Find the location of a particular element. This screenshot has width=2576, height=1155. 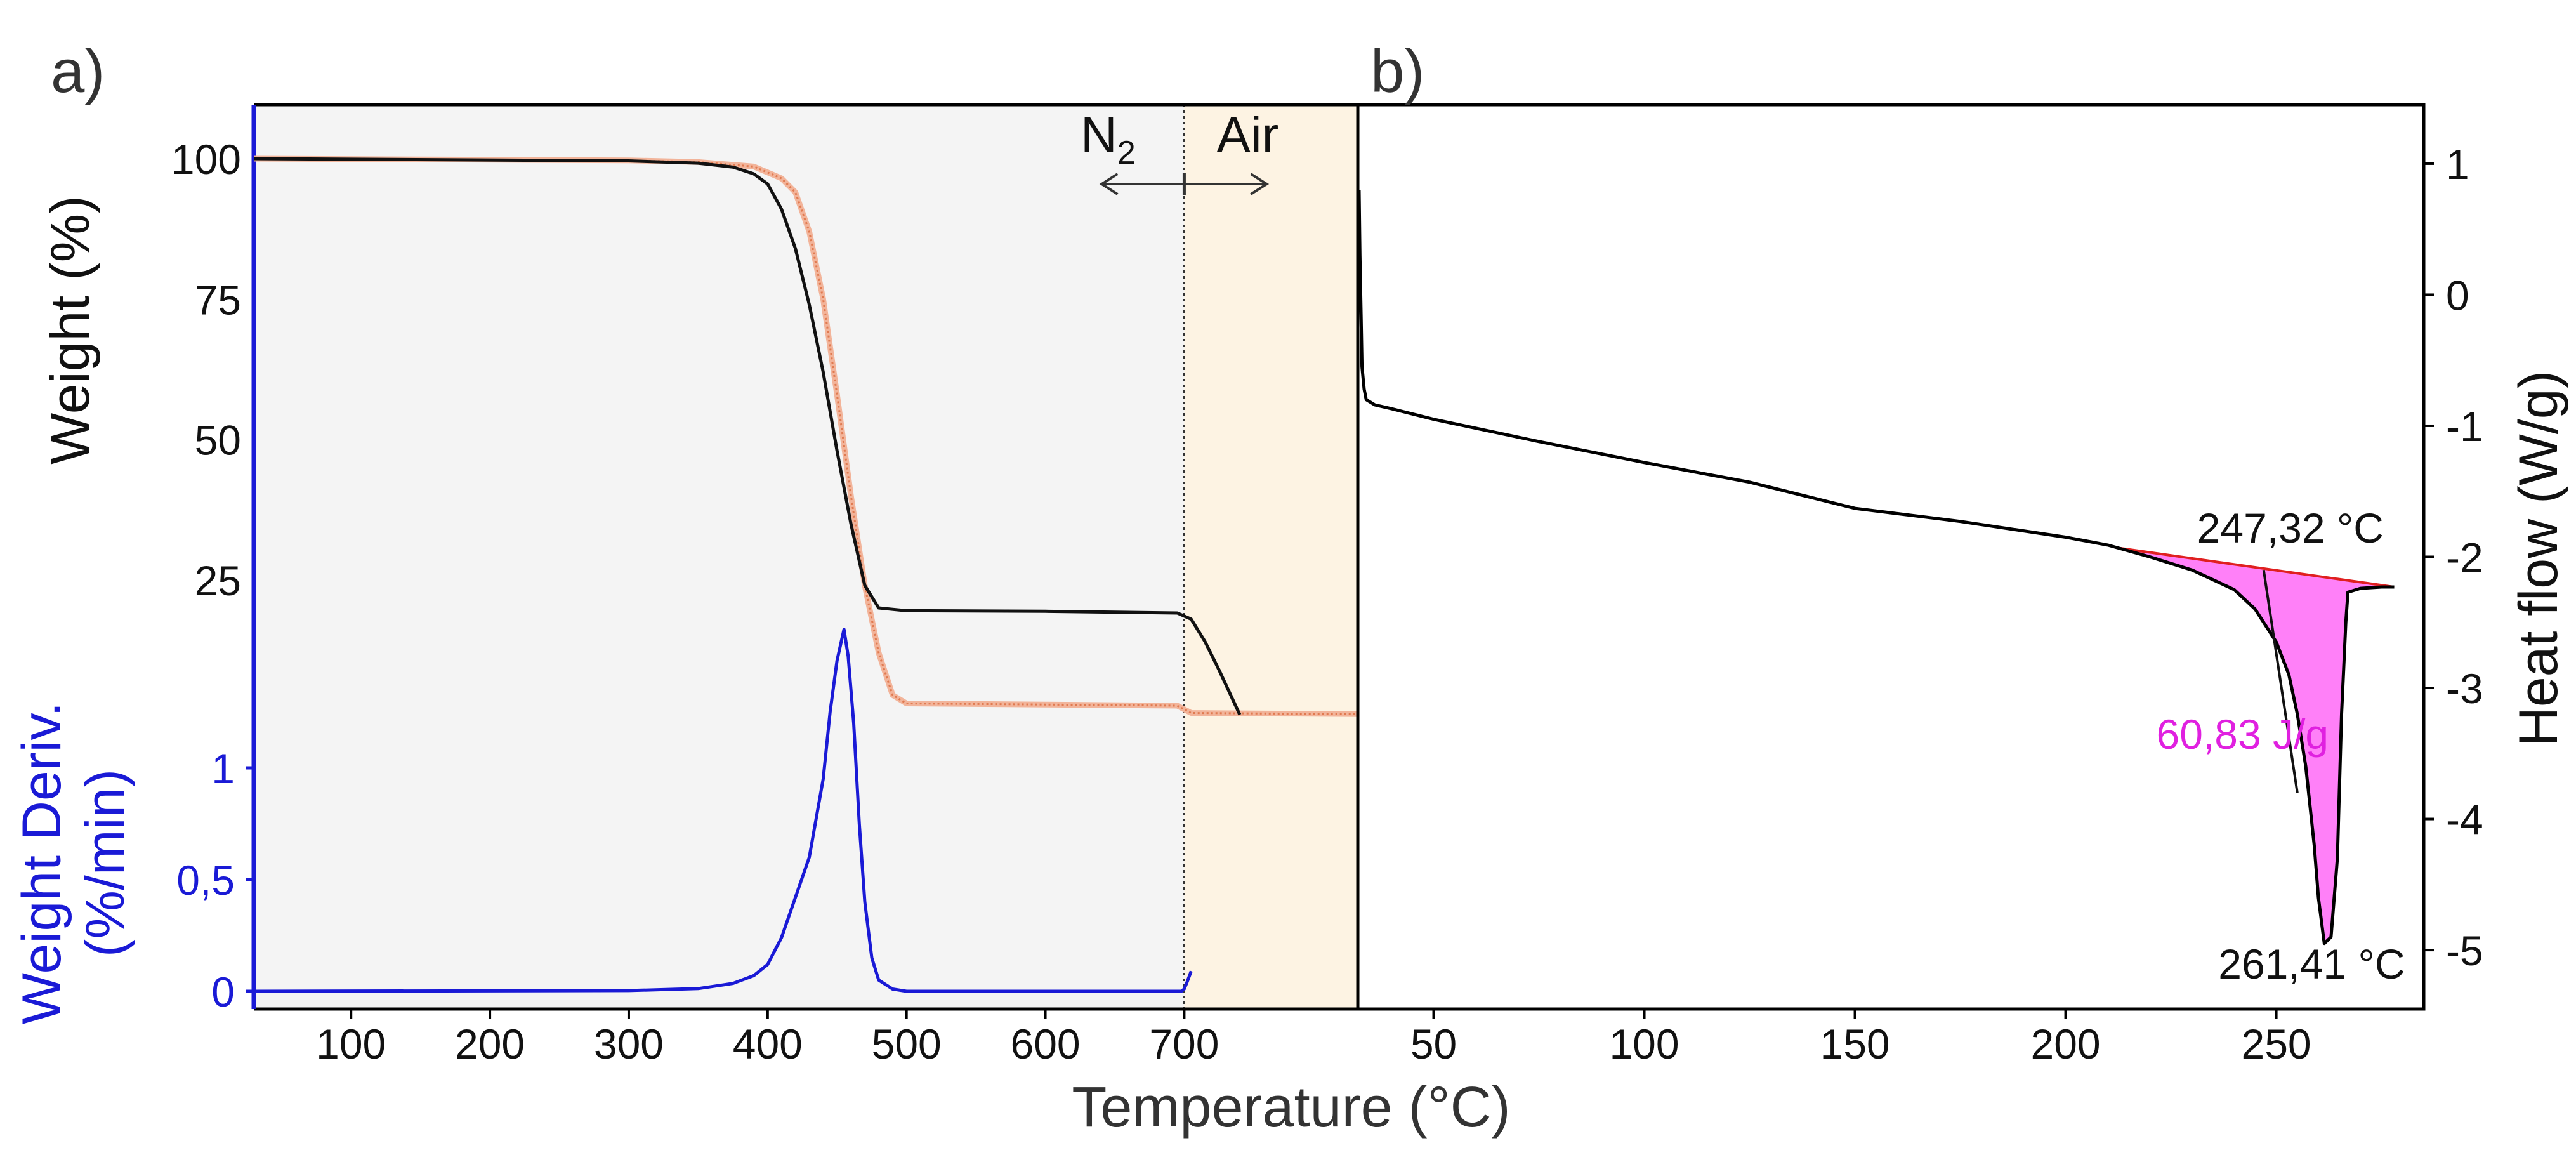

weight-axis-label: Weight (%) is located at coordinates (70, 330).